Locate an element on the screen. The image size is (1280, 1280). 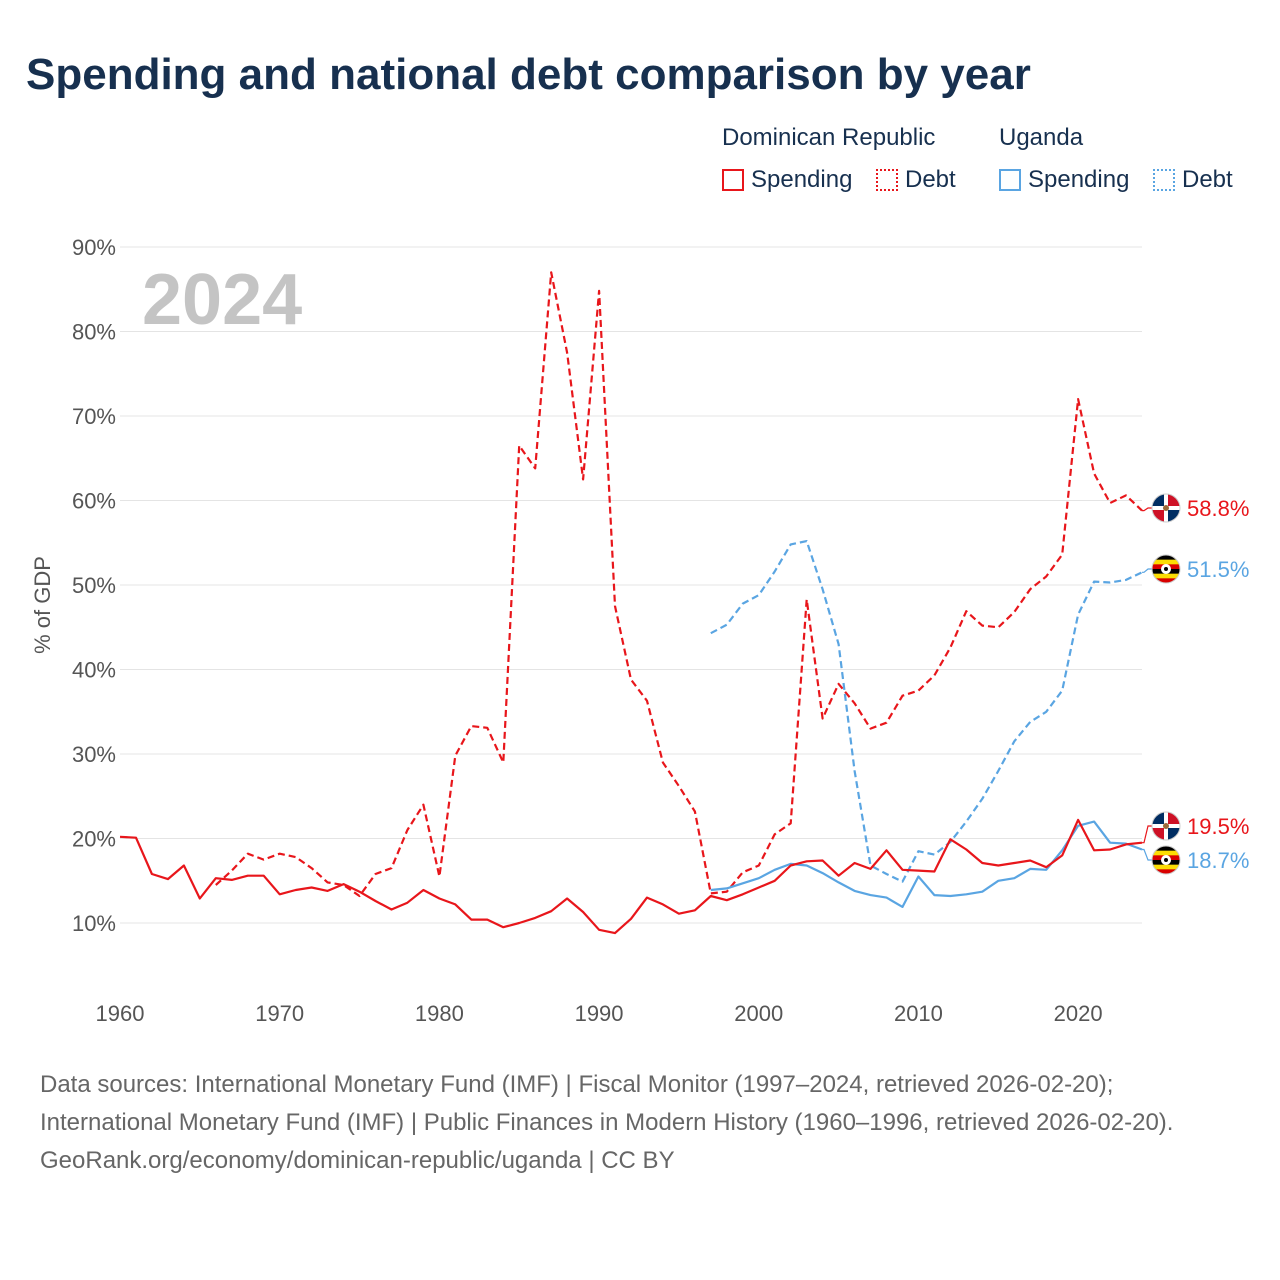
legend-item-dr-spending: Spending is located at coordinates (787, 180).